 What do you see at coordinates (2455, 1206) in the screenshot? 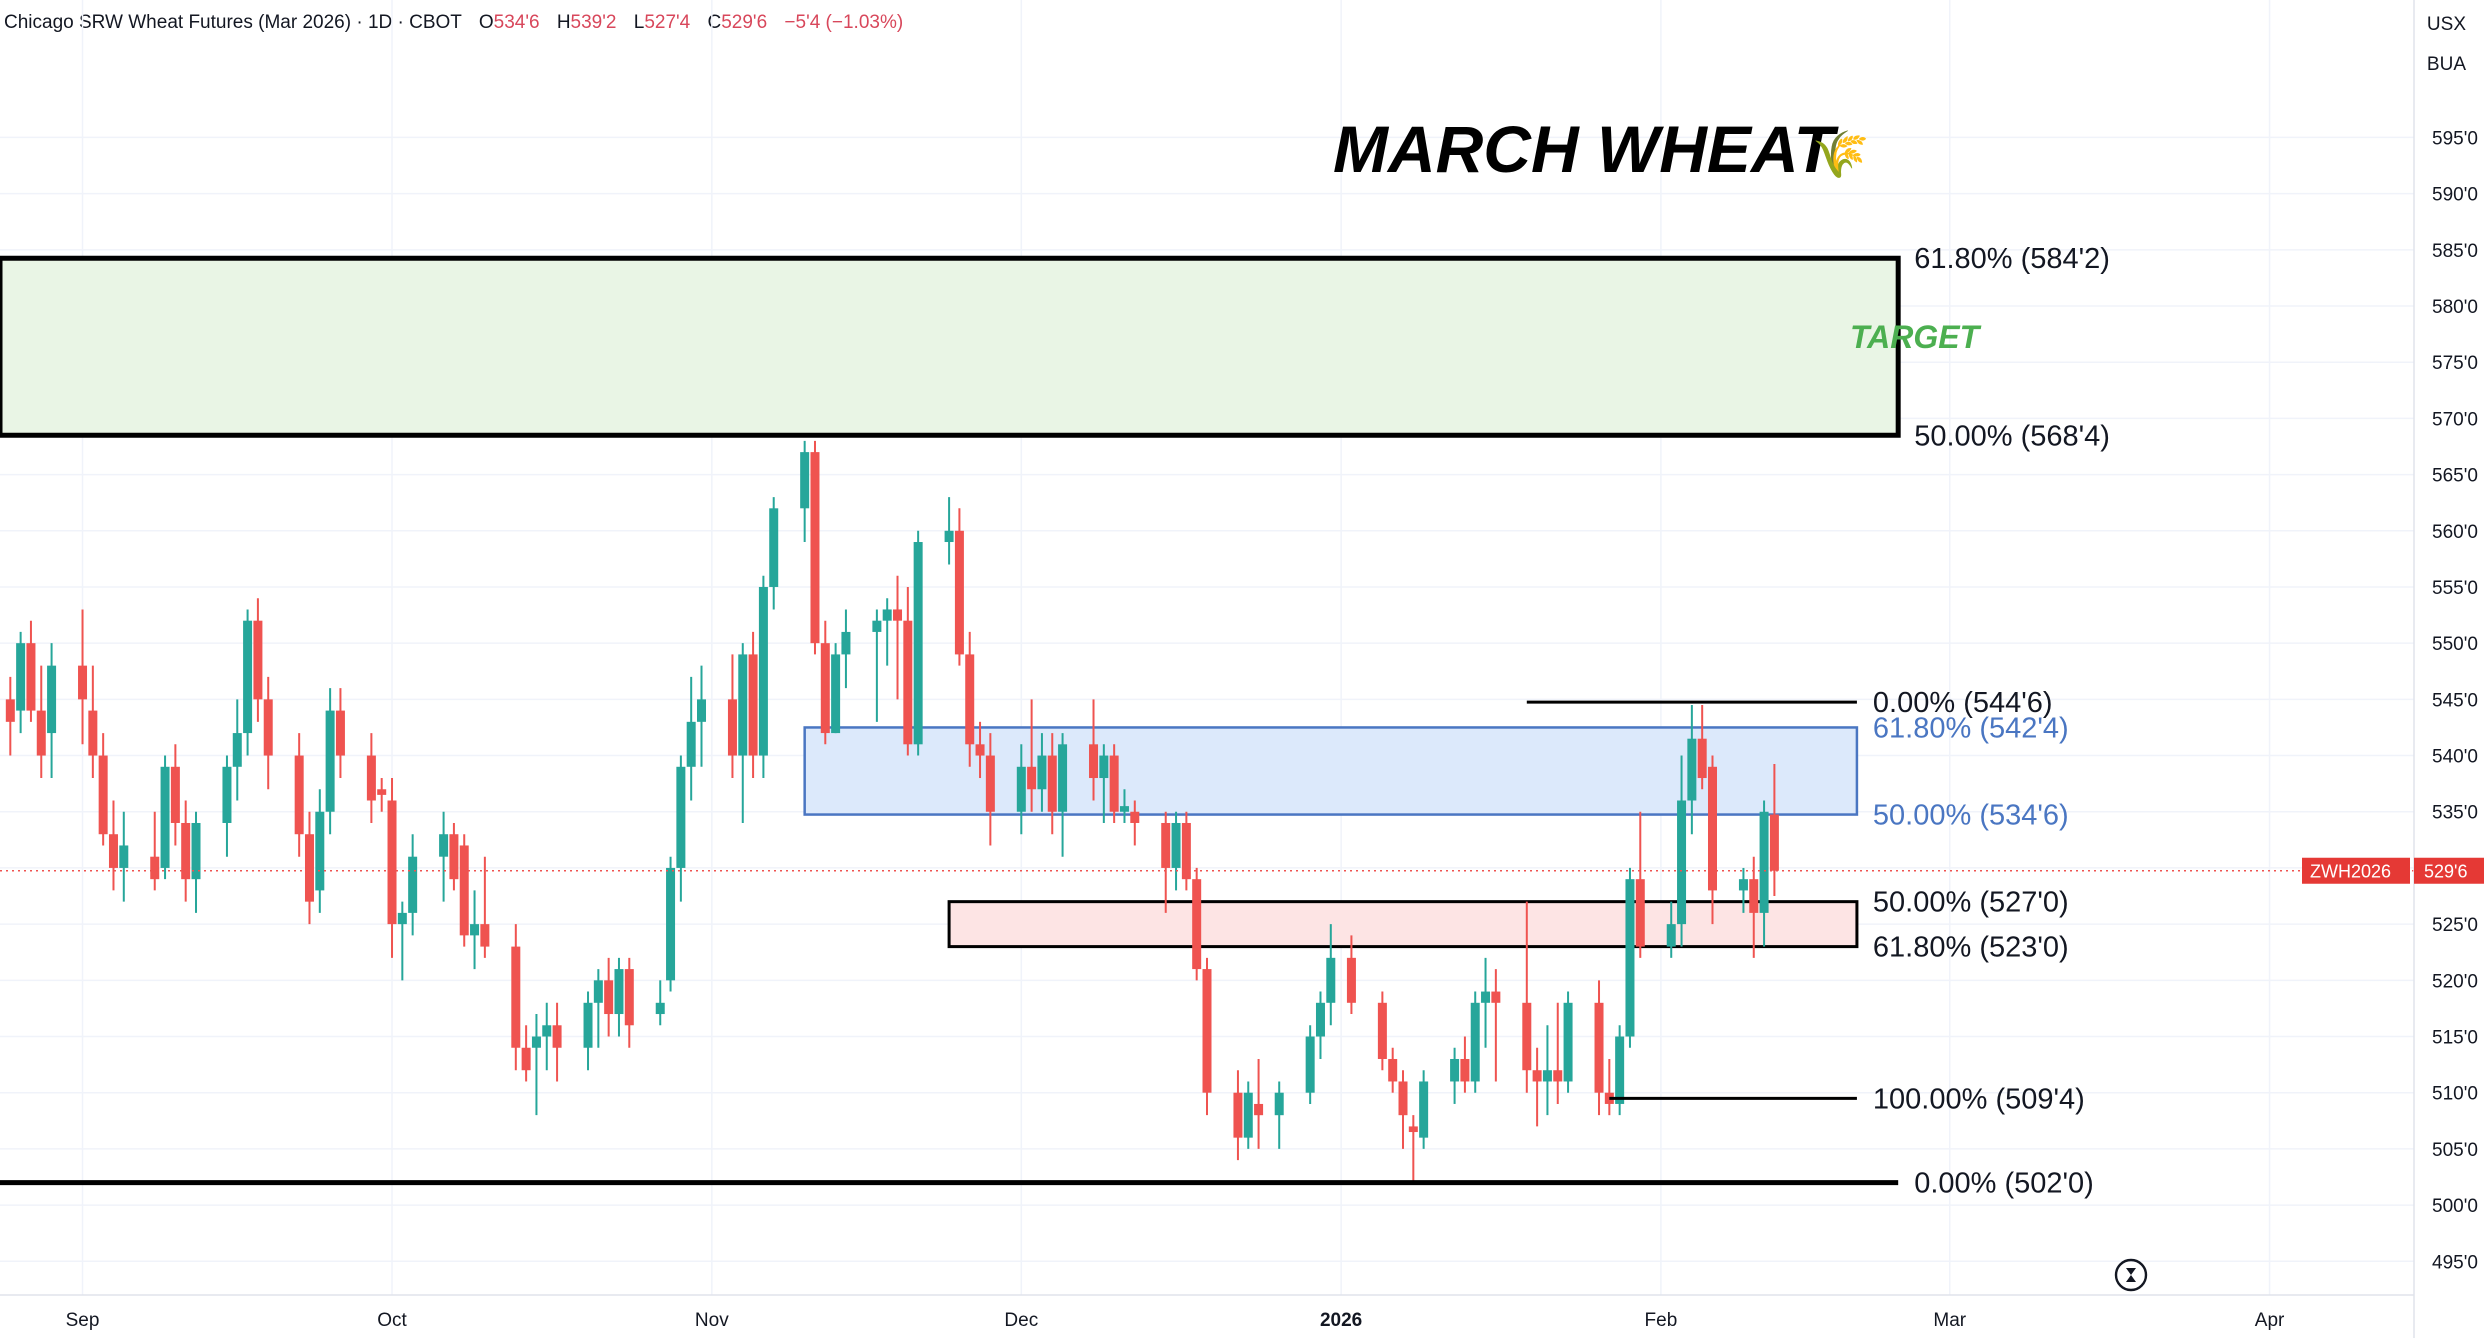
I see `y-tick-label: 500'0` at bounding box center [2455, 1206].